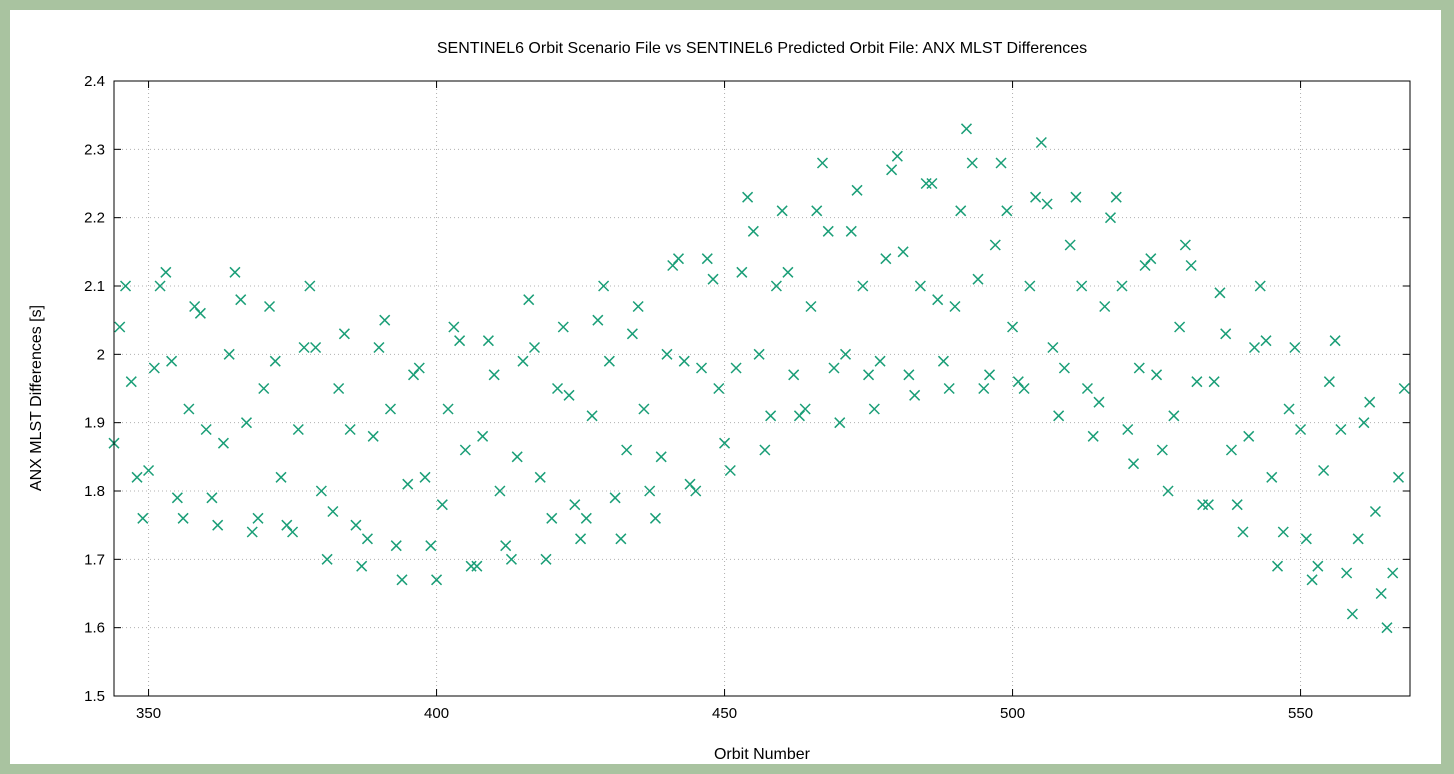 The image size is (1454, 774). Describe the element at coordinates (762, 754) in the screenshot. I see `x-axis-title: Orbit Number` at that location.